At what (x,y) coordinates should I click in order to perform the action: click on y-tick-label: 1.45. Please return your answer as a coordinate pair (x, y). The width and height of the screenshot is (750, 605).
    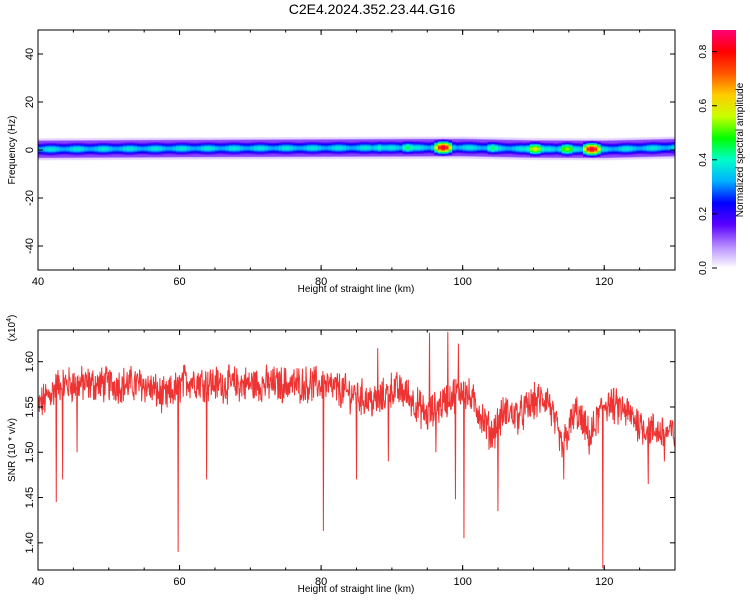
    Looking at the image, I should click on (30, 497).